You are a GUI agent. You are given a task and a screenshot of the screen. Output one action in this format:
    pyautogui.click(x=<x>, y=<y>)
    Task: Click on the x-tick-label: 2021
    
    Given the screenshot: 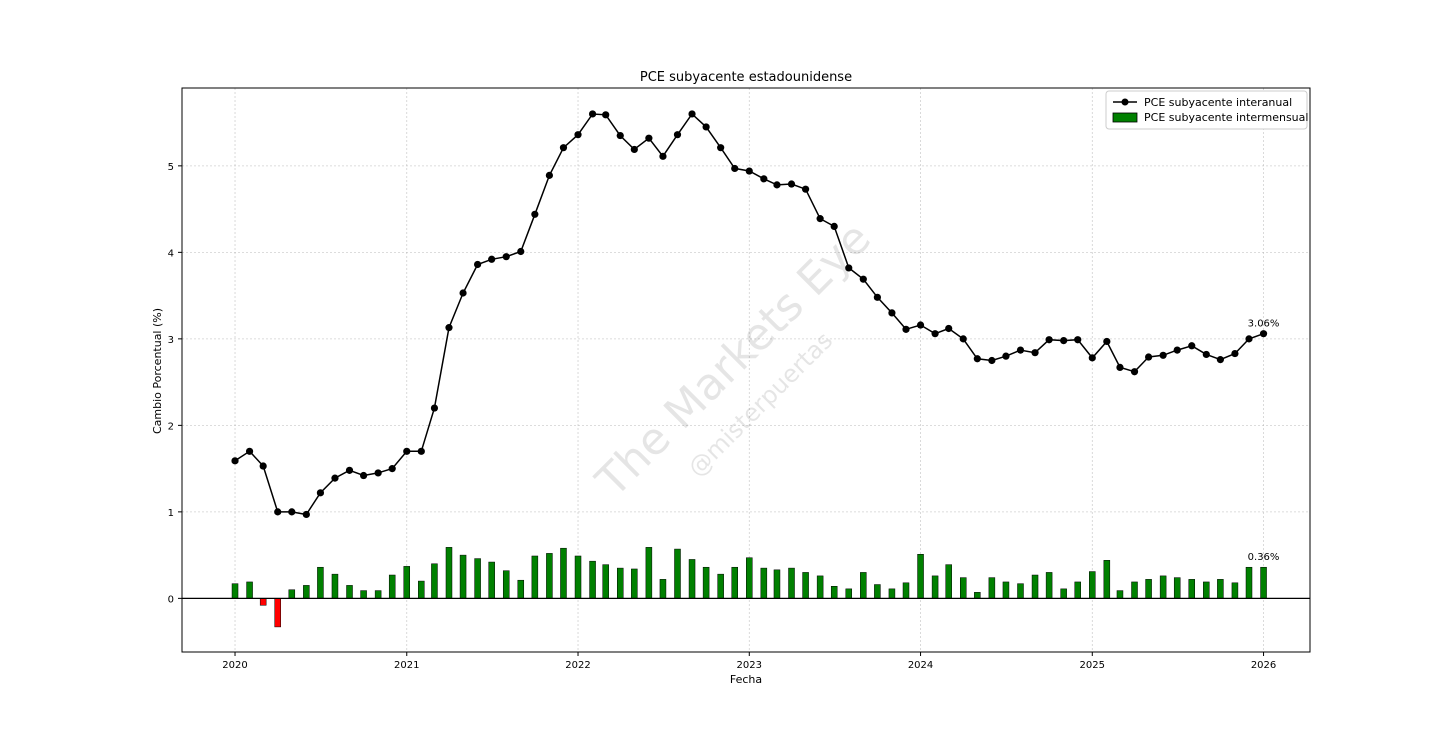 What is the action you would take?
    pyautogui.click(x=406, y=665)
    